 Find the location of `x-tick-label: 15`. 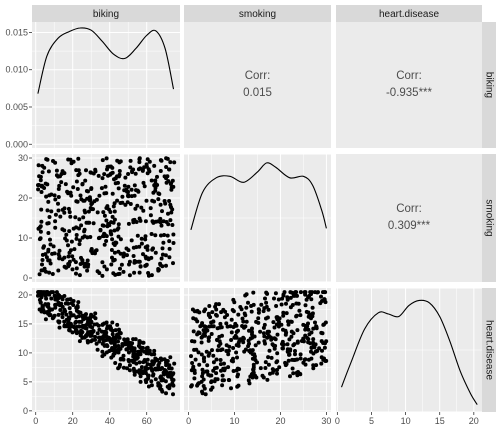

x-tick-label: 15 is located at coordinates (440, 421).